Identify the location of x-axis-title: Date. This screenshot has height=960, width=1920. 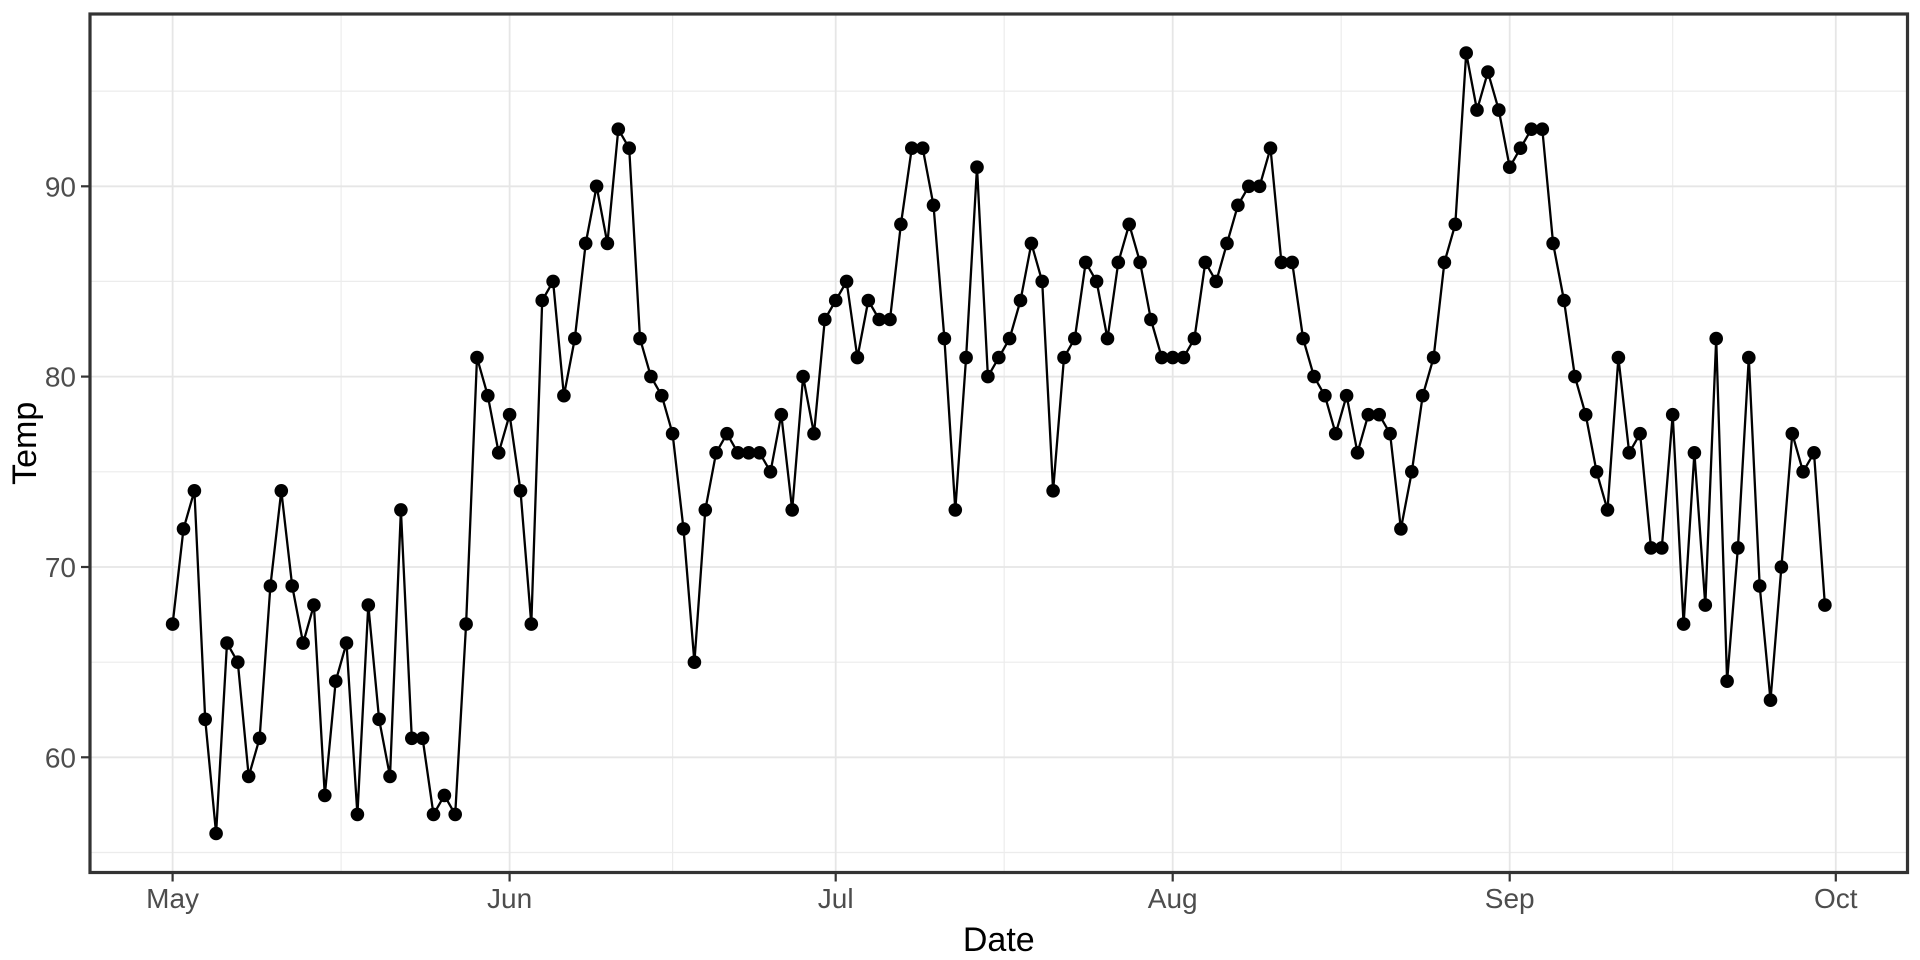
(999, 940).